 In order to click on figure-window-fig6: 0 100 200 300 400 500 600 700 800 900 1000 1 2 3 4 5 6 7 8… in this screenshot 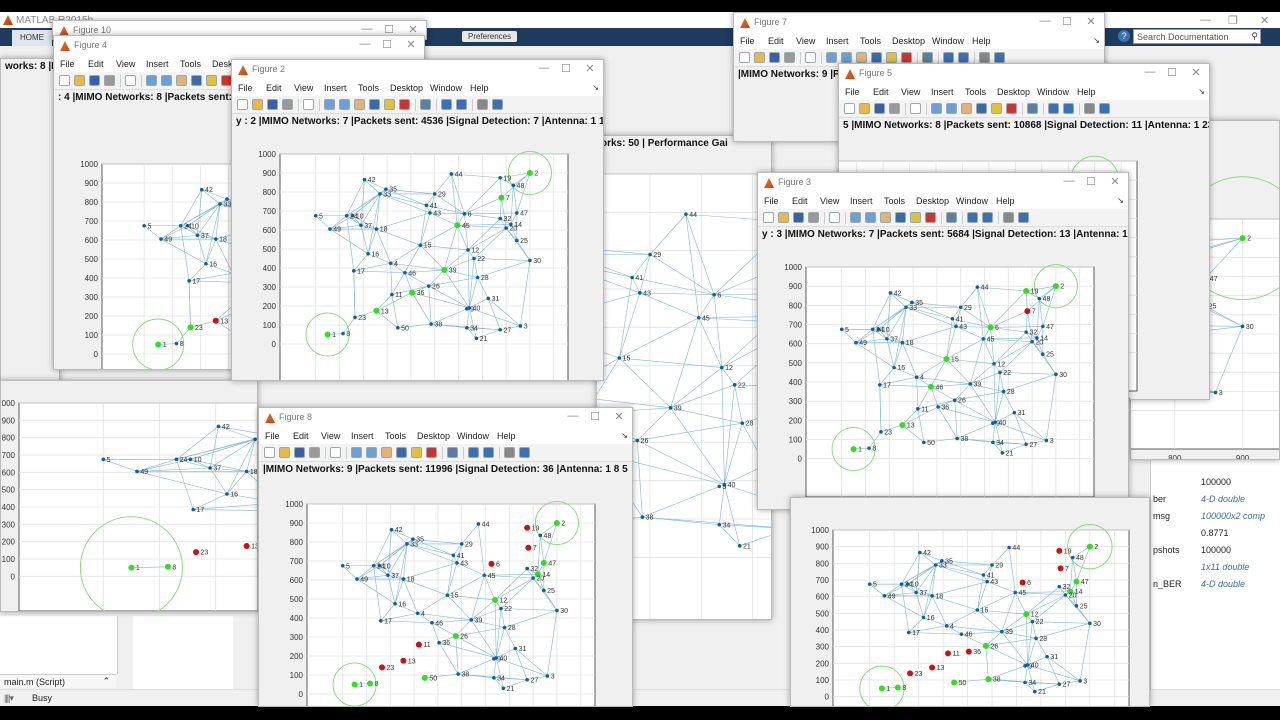, I will do `click(970, 602)`.